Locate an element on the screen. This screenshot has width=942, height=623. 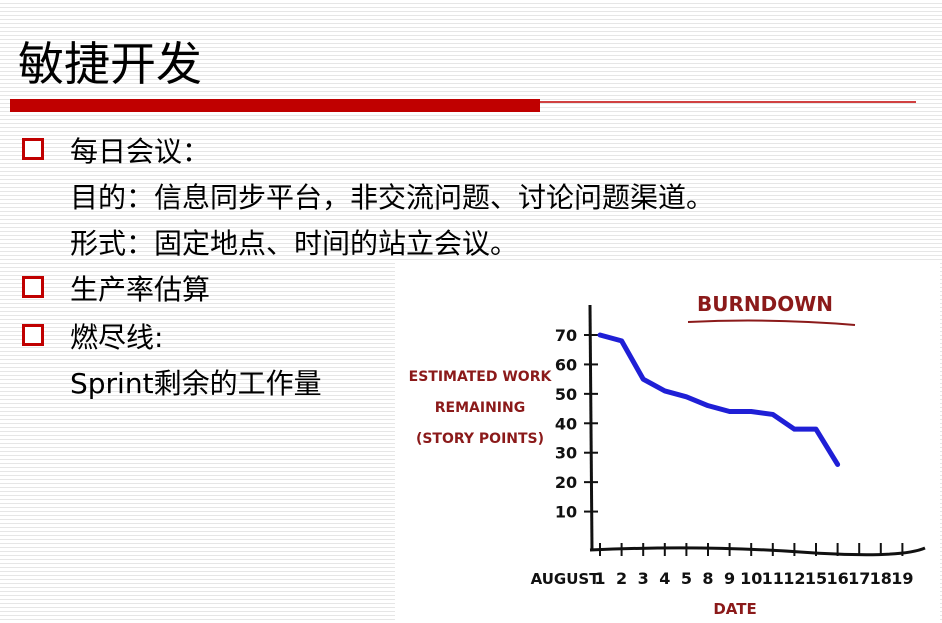
y-tick-label: 70 is located at coordinates (566, 335).